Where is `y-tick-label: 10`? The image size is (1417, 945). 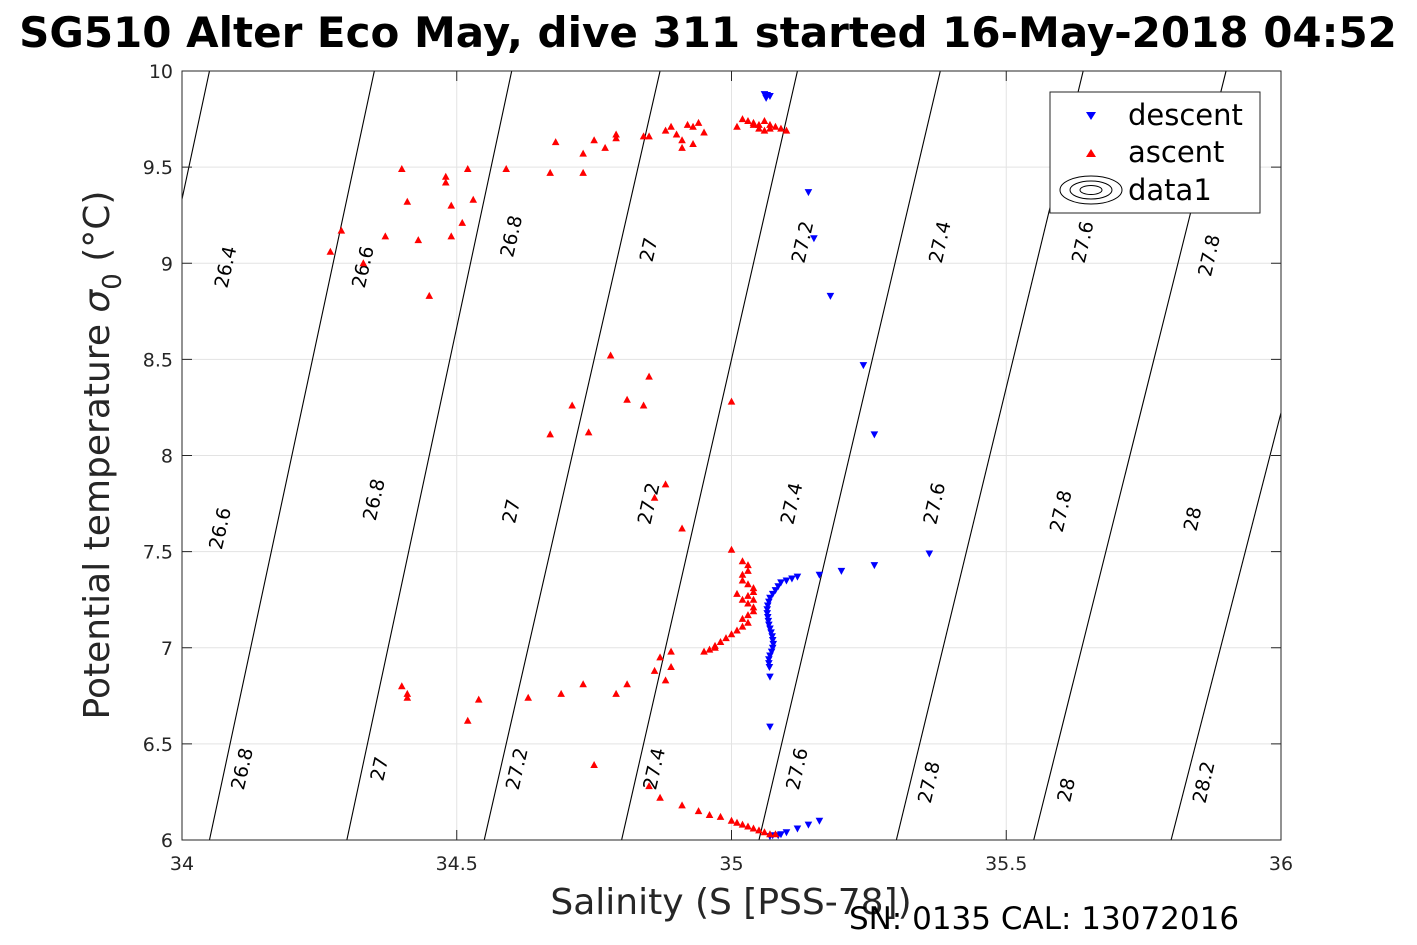 y-tick-label: 10 is located at coordinates (161, 72).